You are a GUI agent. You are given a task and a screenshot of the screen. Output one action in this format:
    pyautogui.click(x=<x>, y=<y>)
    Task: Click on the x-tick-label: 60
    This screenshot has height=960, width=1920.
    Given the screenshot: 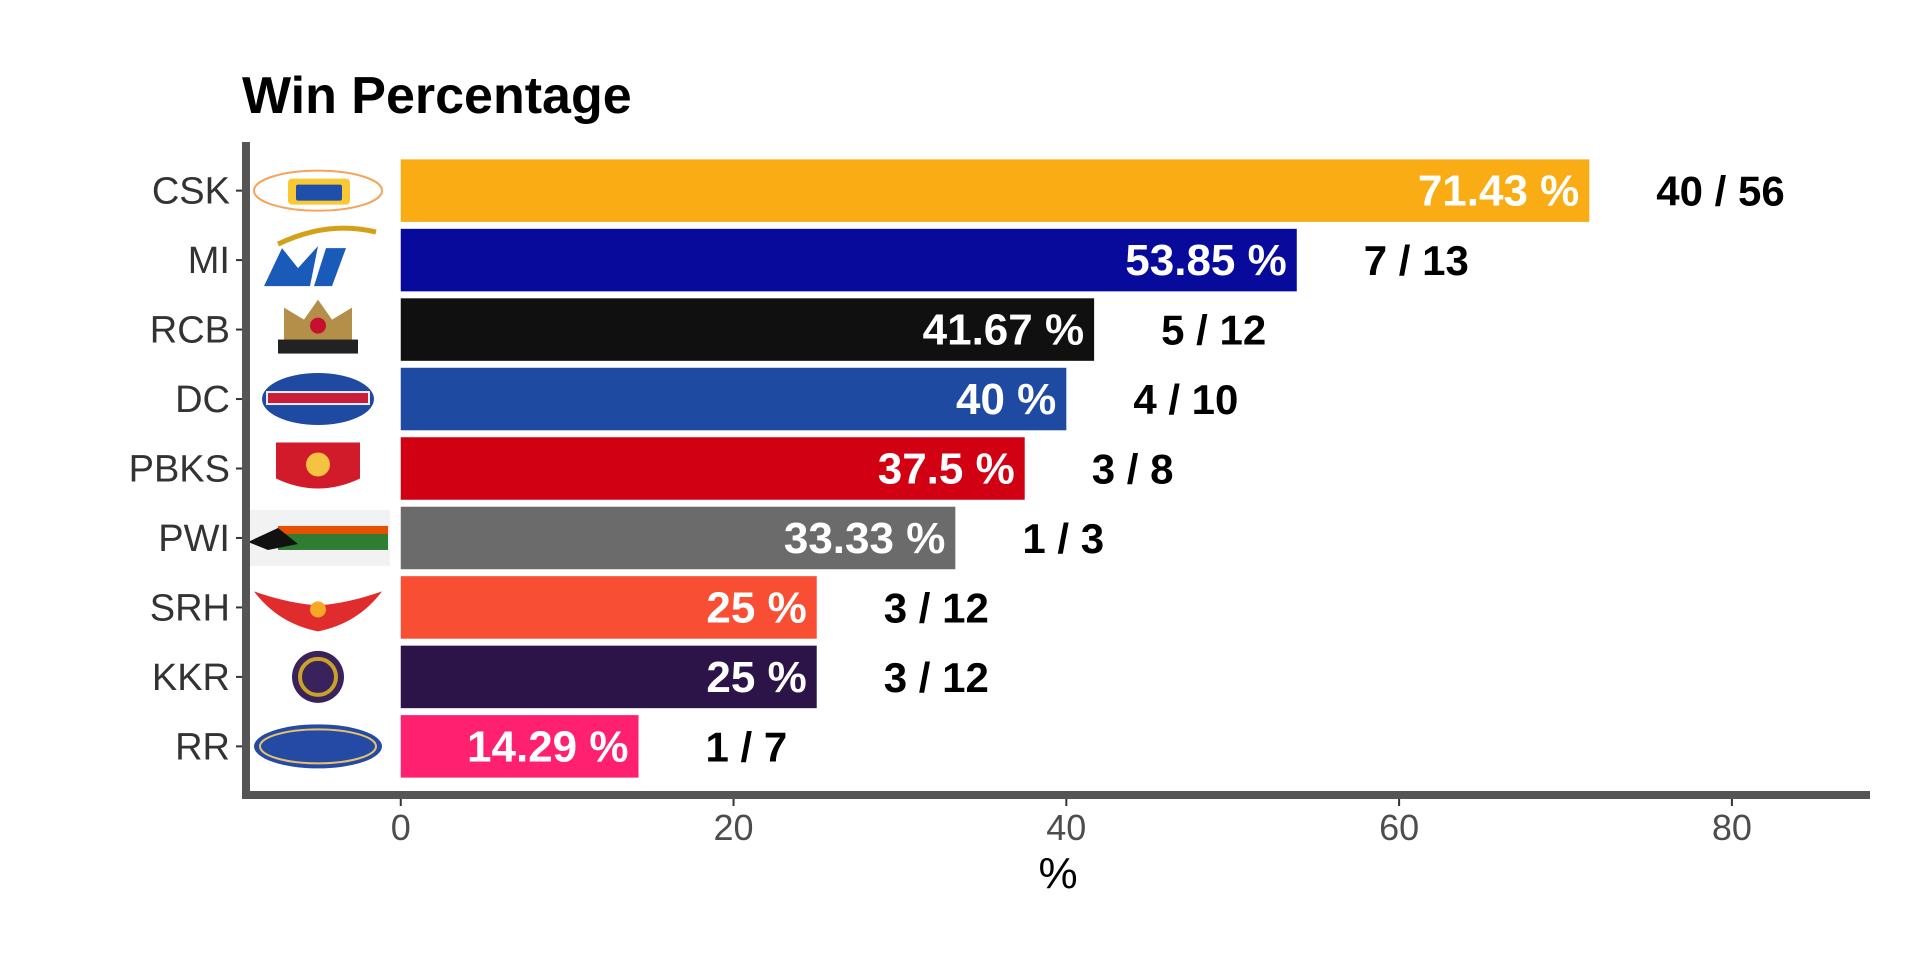 What is the action you would take?
    pyautogui.click(x=1399, y=827)
    